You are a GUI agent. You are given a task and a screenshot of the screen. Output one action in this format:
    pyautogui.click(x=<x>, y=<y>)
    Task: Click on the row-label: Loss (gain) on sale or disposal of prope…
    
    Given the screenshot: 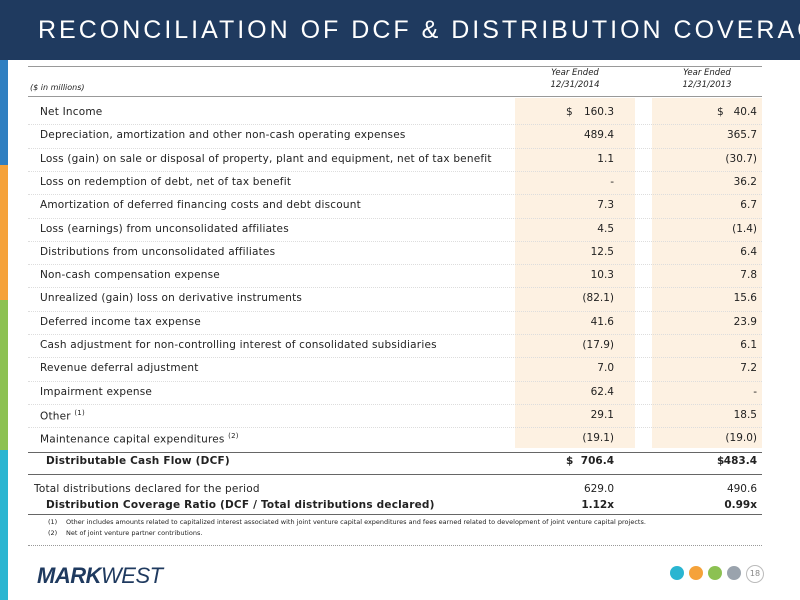 What is the action you would take?
    pyautogui.click(x=266, y=158)
    